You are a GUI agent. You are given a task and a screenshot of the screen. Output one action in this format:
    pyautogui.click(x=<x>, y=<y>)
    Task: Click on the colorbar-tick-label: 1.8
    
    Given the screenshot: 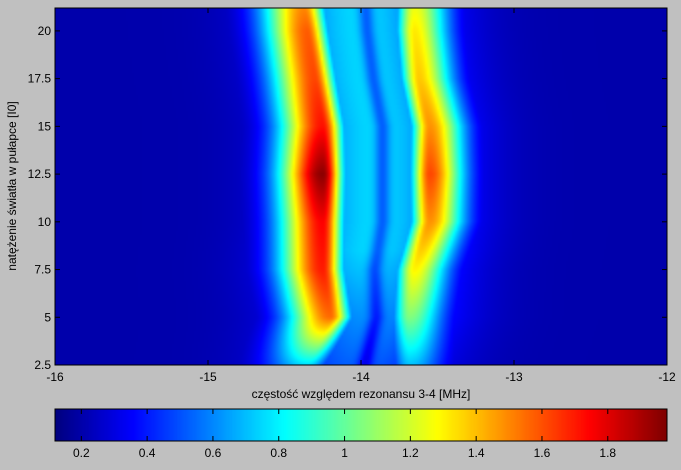 What is the action you would take?
    pyautogui.click(x=607, y=453)
    